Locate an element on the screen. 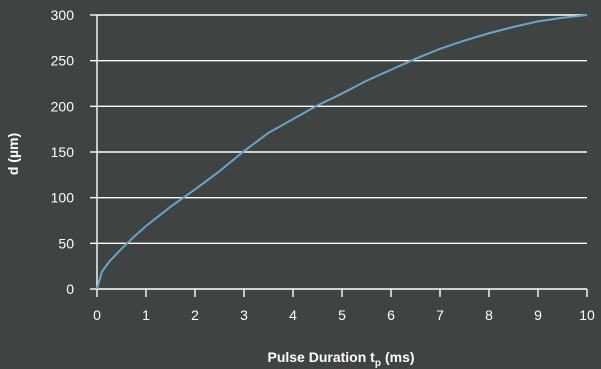 The width and height of the screenshot is (601, 369). x-tick-labels: 0 1 2 3 4 5 6 7 8 9 10 is located at coordinates (344, 315).